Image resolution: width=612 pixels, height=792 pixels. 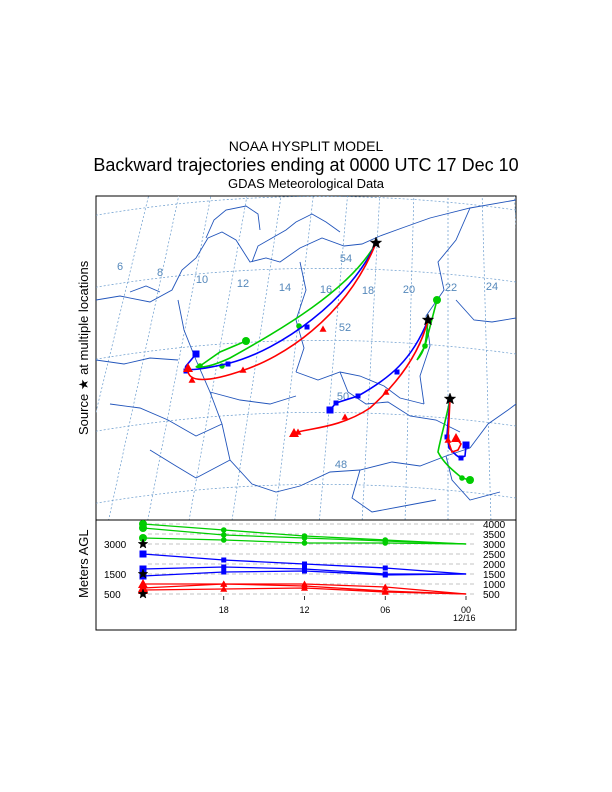 What do you see at coordinates (83, 347) in the screenshot?
I see `side-label: Source ★ at multiple locations` at bounding box center [83, 347].